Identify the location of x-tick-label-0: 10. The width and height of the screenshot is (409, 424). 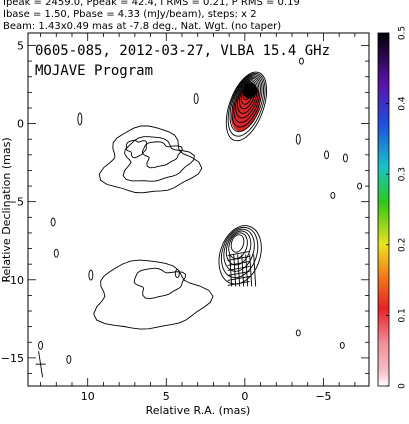
(88, 396).